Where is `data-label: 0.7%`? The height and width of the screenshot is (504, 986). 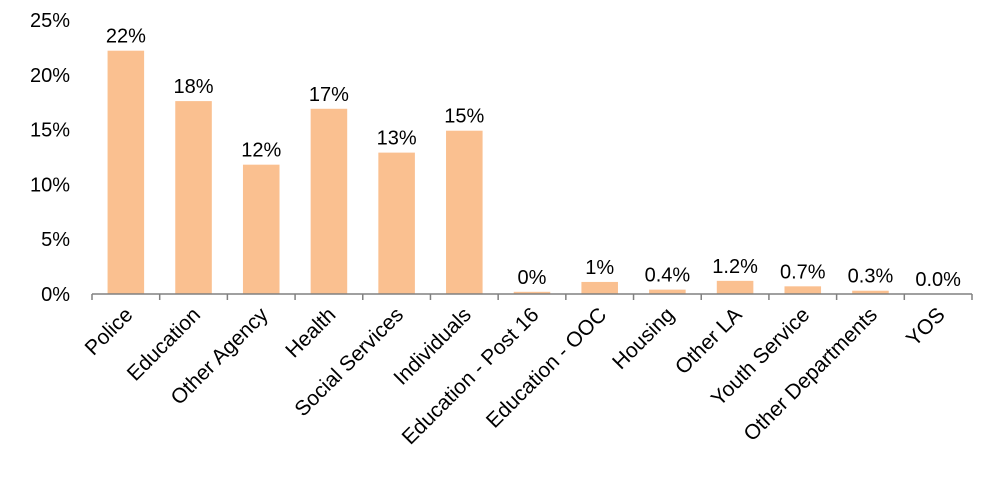
data-label: 0.7% is located at coordinates (803, 272).